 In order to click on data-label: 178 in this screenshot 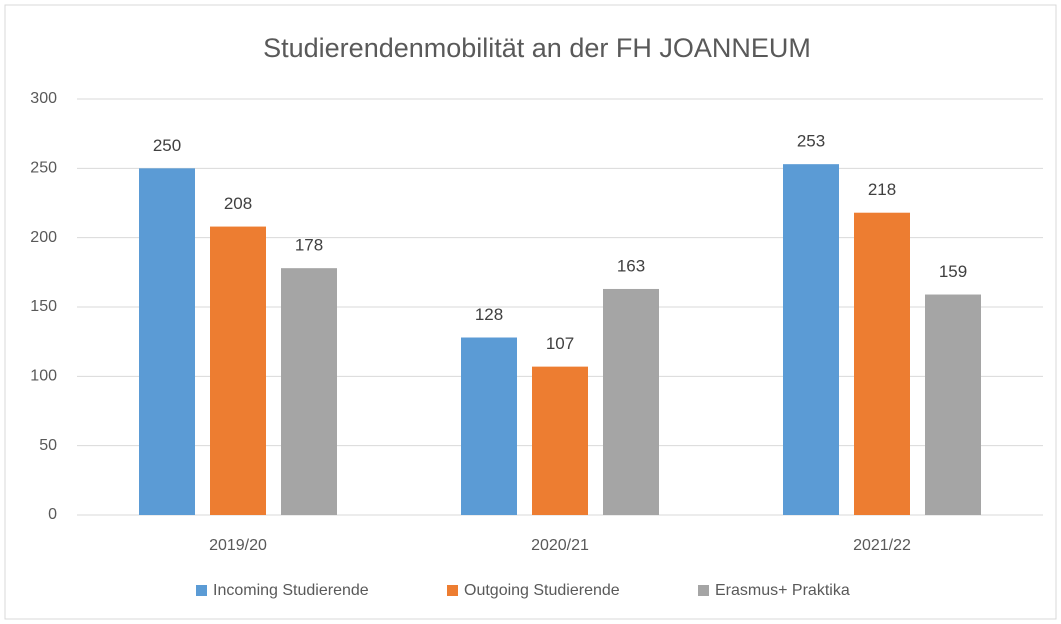, I will do `click(309, 245)`.